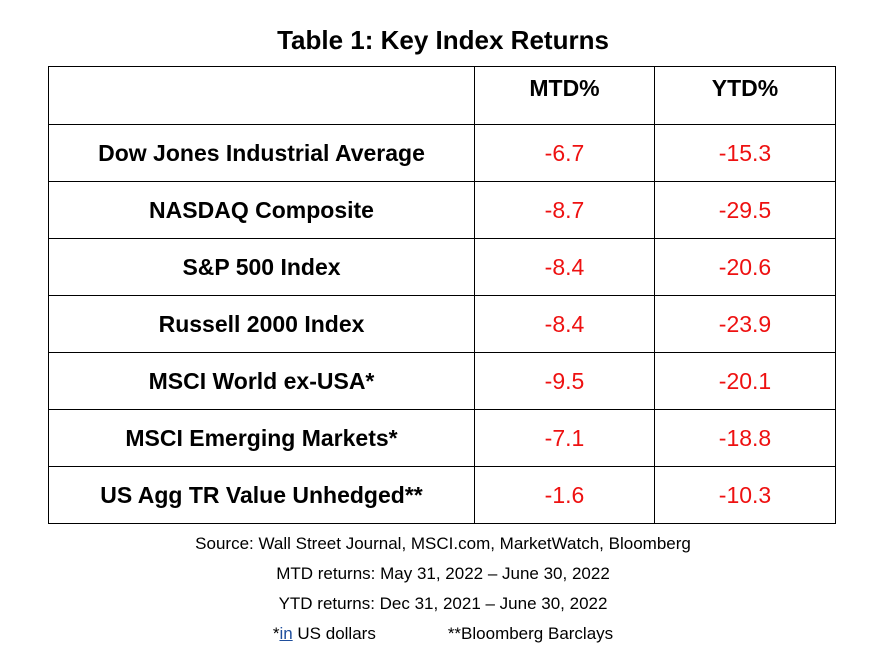 The width and height of the screenshot is (886, 672). I want to click on footnote-1-marker: *, so click(276, 633).